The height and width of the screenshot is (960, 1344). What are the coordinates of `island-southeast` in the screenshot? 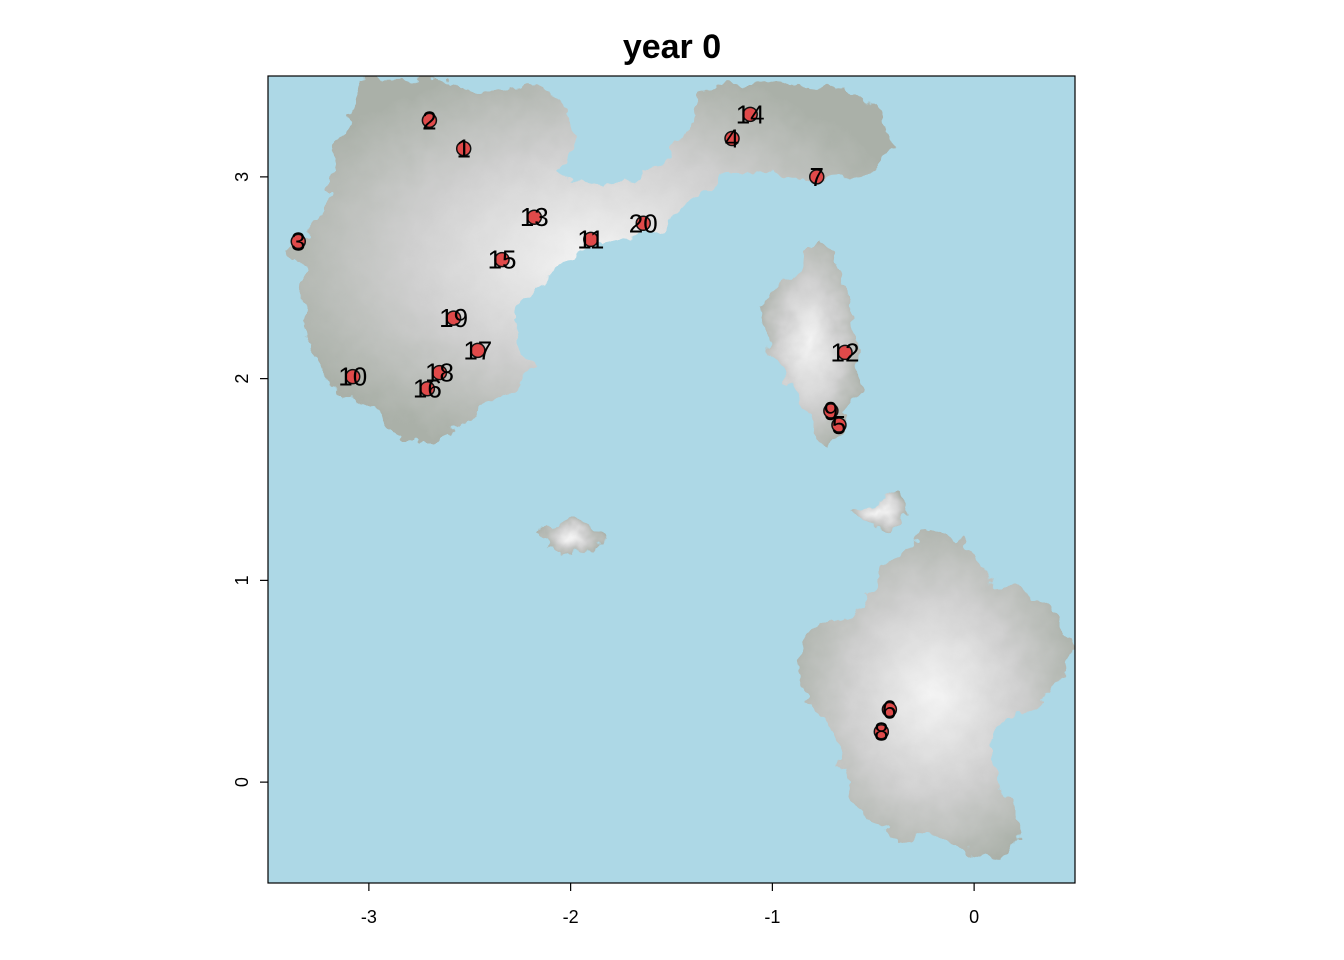 It's located at (933, 695).